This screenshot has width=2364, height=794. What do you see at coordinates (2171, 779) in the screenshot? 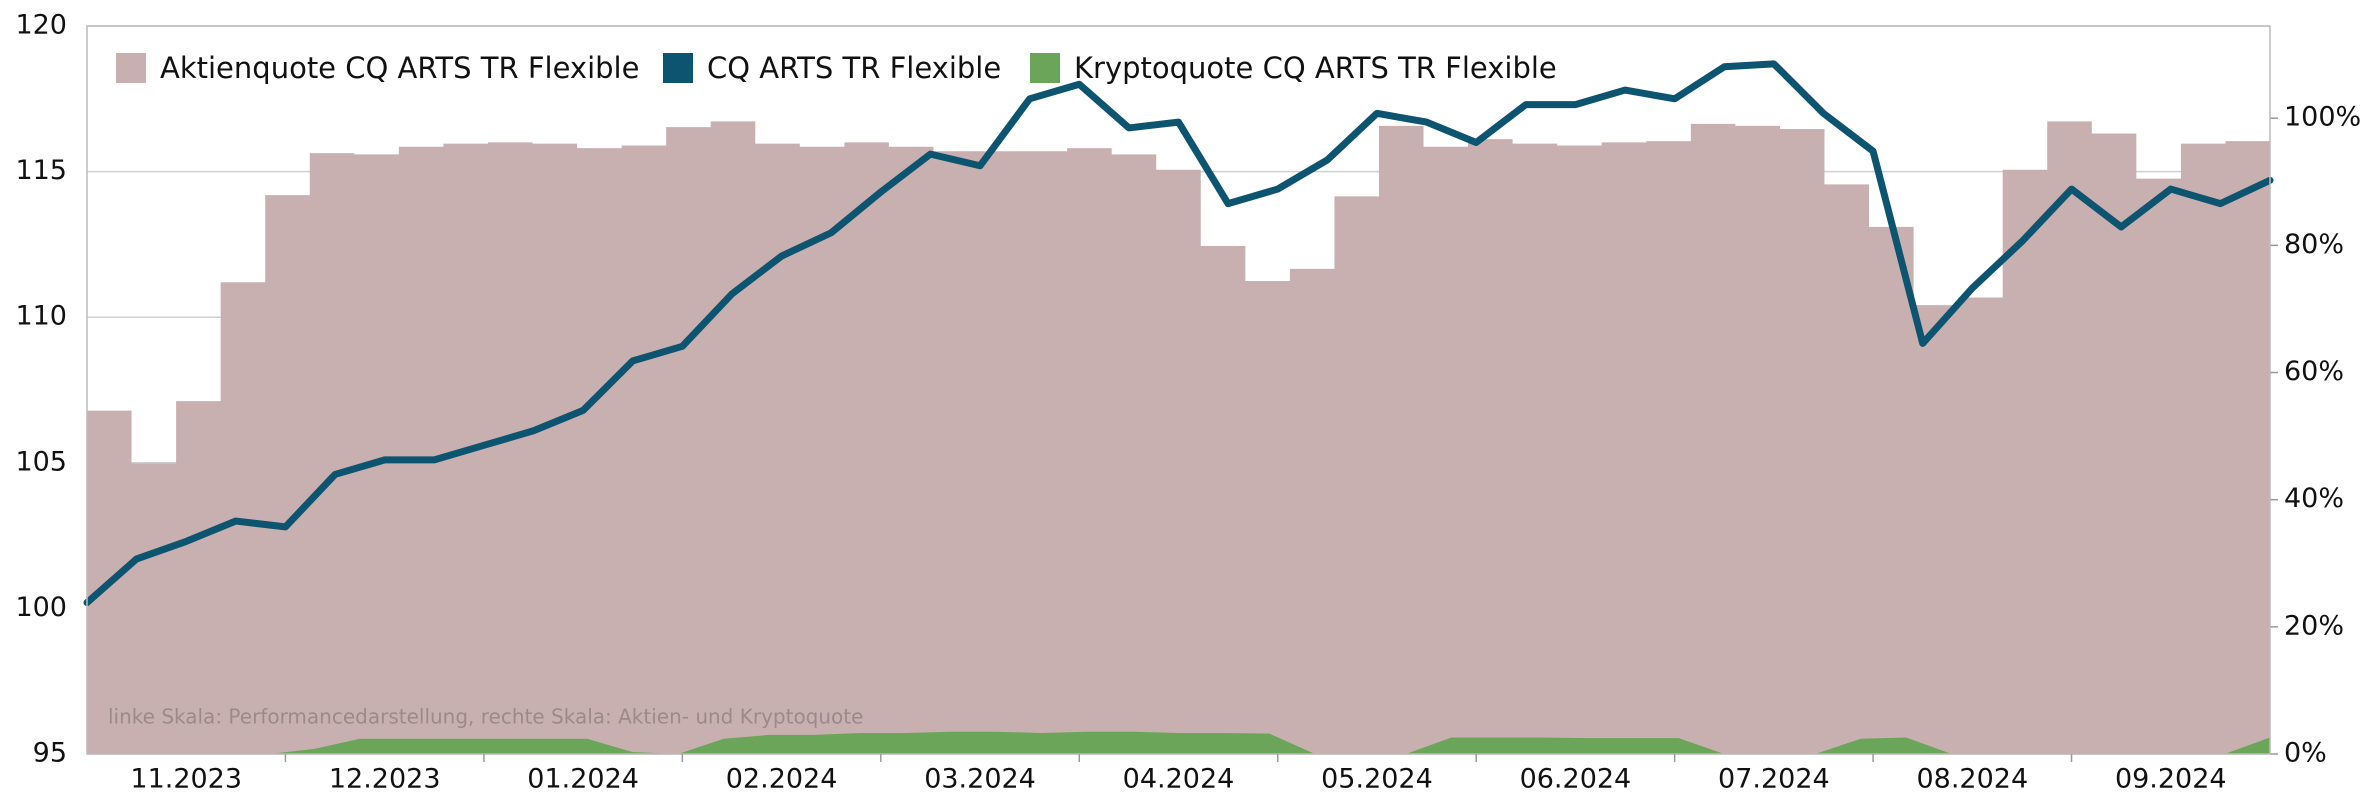
I see `x-tick-label: 09.2024` at bounding box center [2171, 779].